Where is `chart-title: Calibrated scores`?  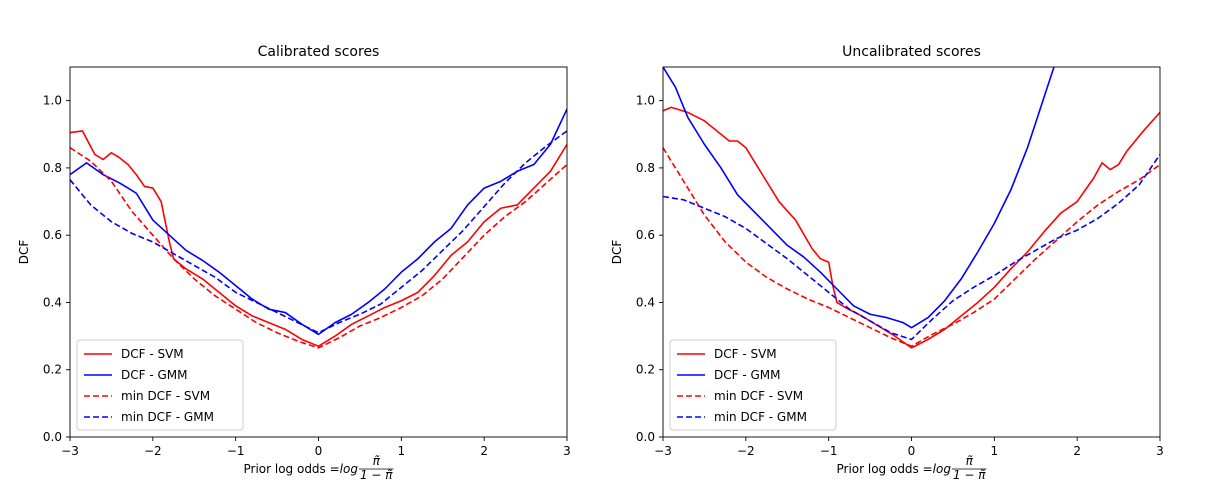
chart-title: Calibrated scores is located at coordinates (319, 52).